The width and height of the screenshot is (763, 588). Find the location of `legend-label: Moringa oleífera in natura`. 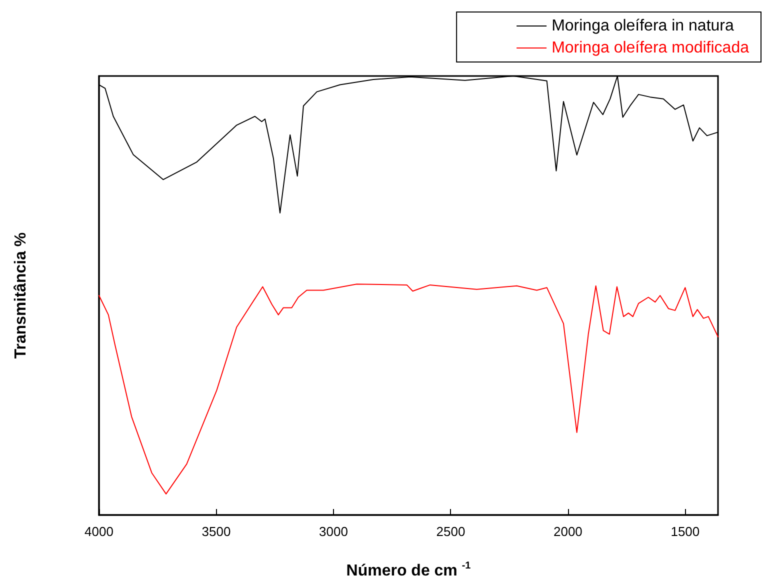

legend-label: Moringa oleífera in natura is located at coordinates (643, 26).